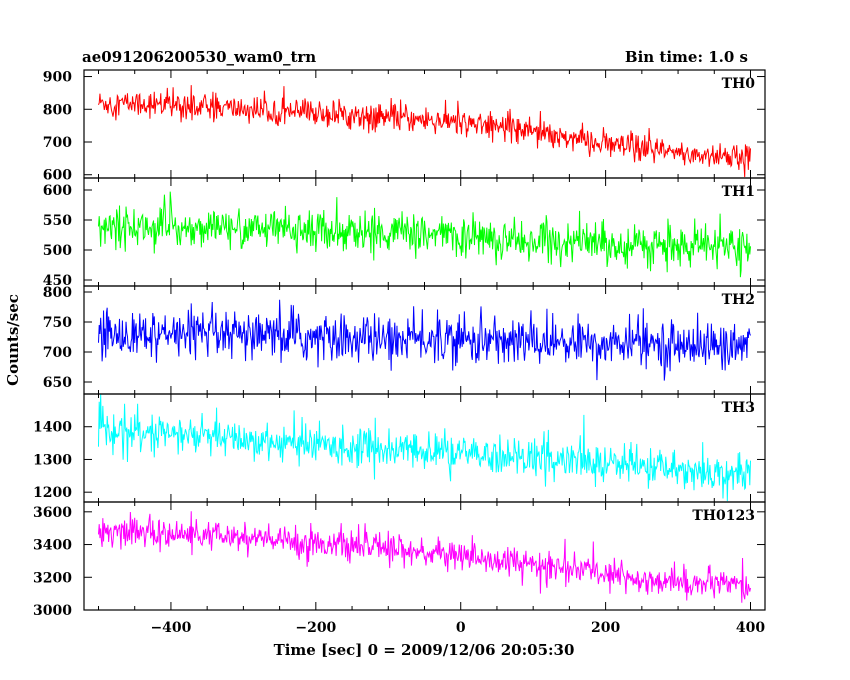  Describe the element at coordinates (424, 650) in the screenshot. I see `x-axis-label: Time [sec] 0 = 2009/12/06 20:05:30` at that location.